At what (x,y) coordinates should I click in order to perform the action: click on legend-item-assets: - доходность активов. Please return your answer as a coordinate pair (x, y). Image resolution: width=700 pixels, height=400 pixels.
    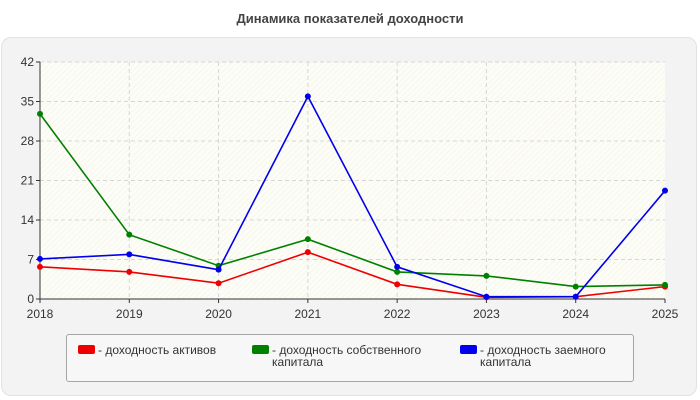
    Looking at the image, I should click on (147, 350).